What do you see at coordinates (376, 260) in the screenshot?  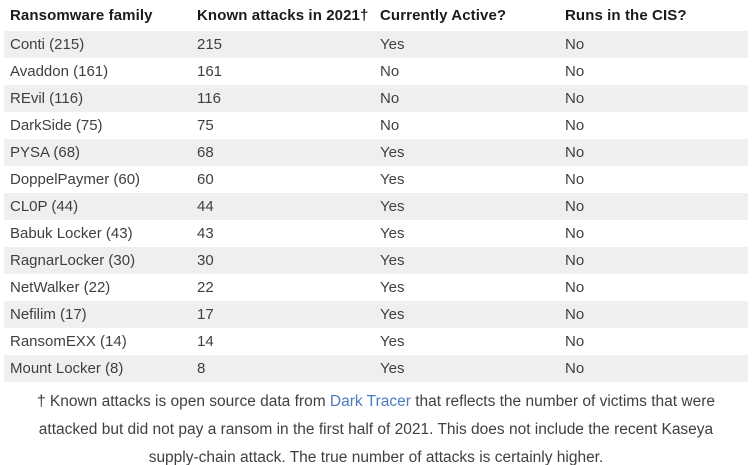 I see `table-row: RagnarLocker (30) 30 Yes No` at bounding box center [376, 260].